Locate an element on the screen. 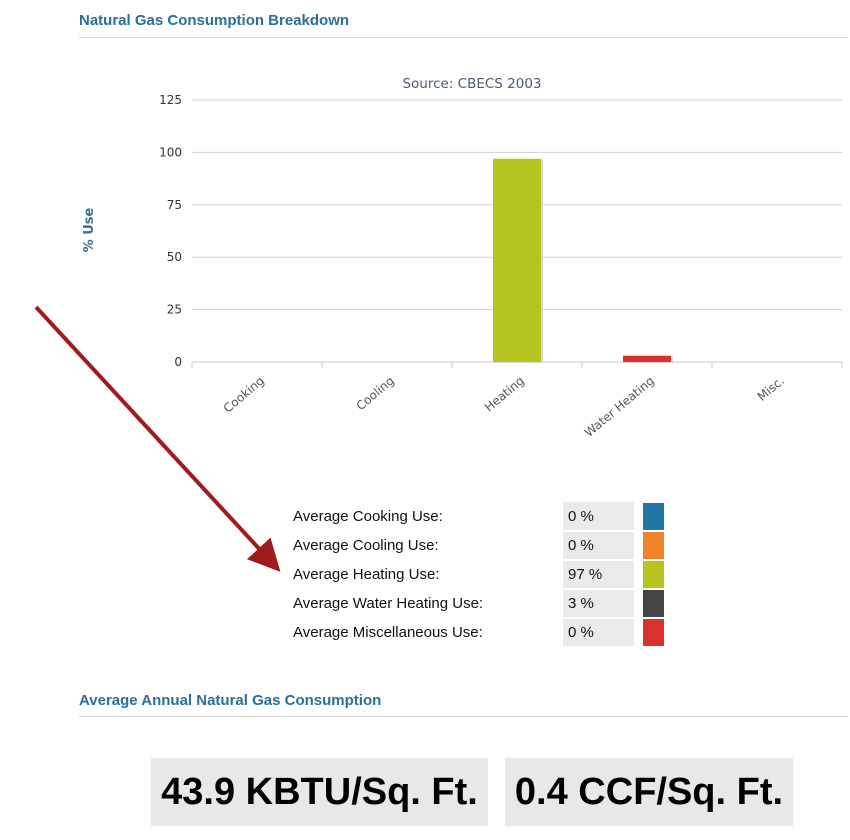 This screenshot has width=850, height=840. legend-row: Average Heating Use: 97 % is located at coordinates (476, 575).